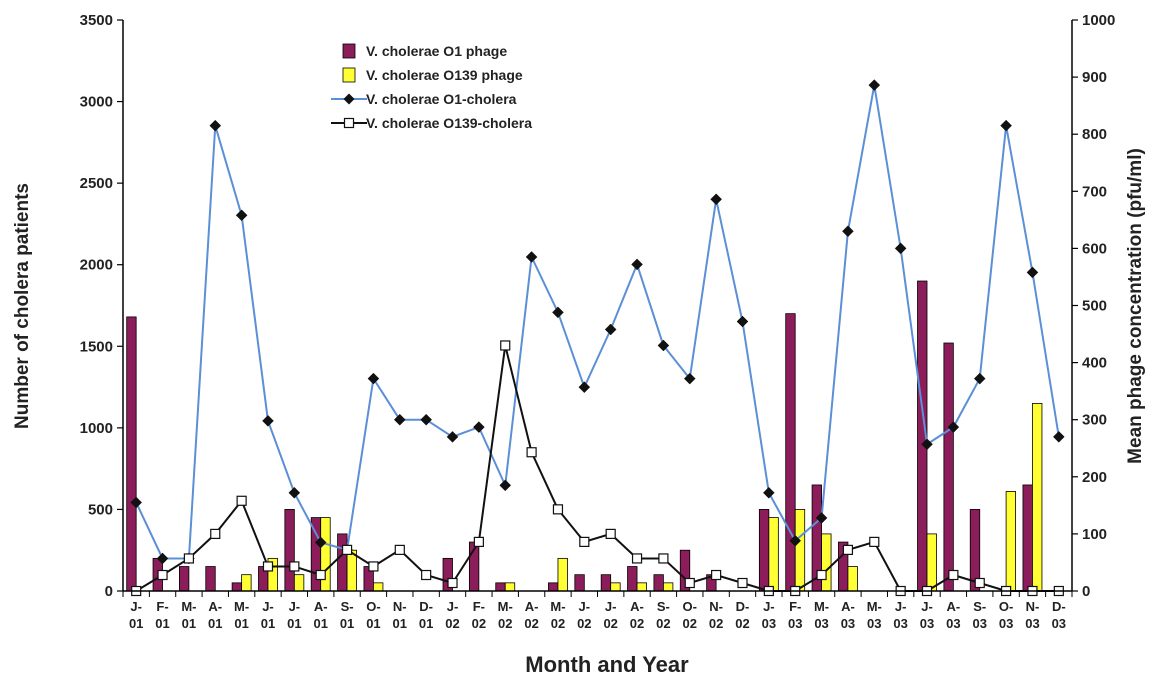 The image size is (1157, 686). I want to click on legend-label: V. cholerae O139-cholera, so click(449, 123).